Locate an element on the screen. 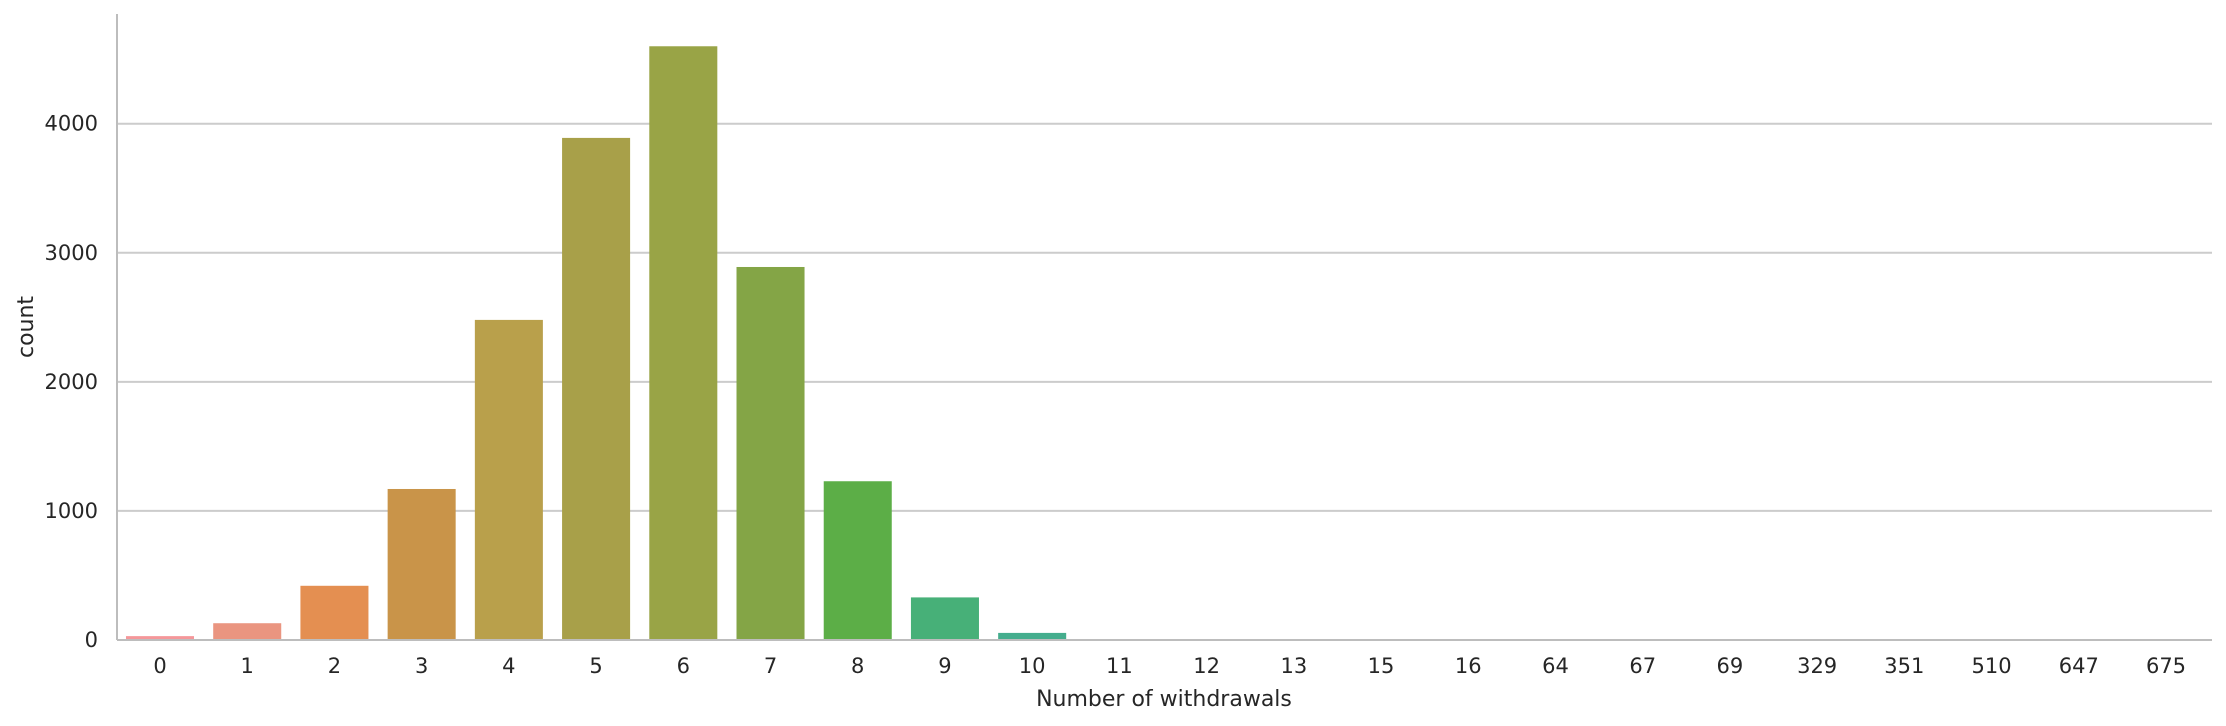  x-tick-label: 5 is located at coordinates (595, 666).